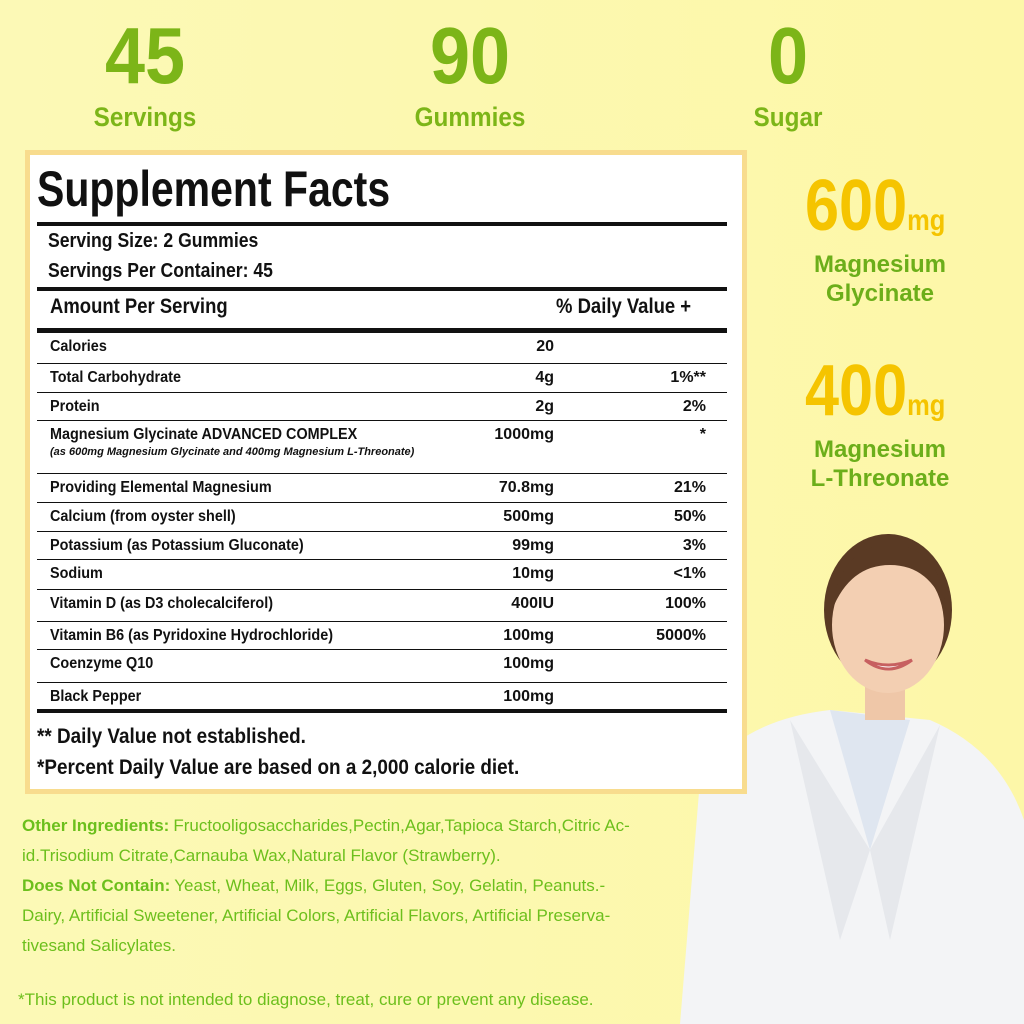 Image resolution: width=1024 pixels, height=1024 pixels. Describe the element at coordinates (162, 603) in the screenshot. I see `nutrient-name: Vitamin D (as D3 cholecalciferol)` at that location.